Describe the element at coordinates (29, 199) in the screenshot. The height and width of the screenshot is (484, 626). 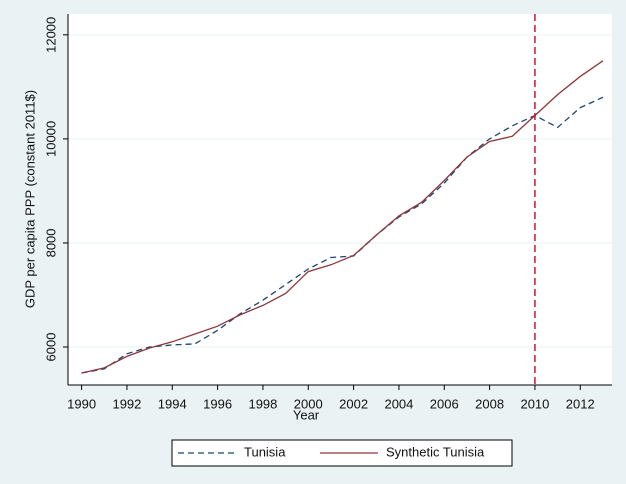
I see `y-axis-label: GDP per capita PPP (constant 2011$)` at that location.